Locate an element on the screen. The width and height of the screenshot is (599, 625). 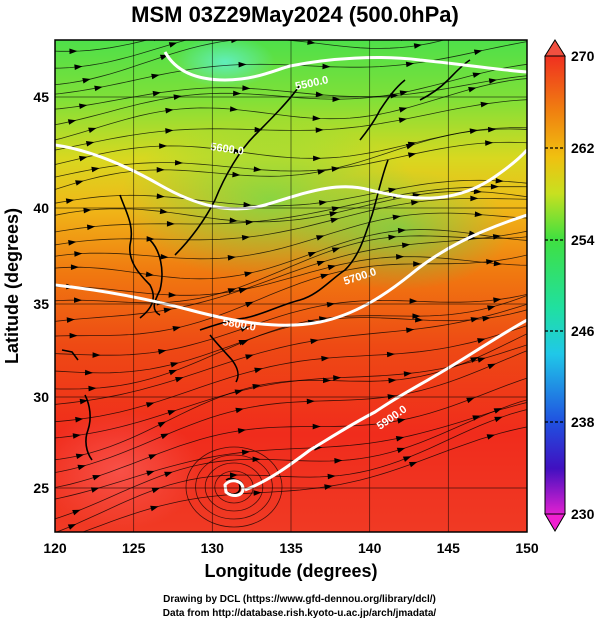
colorbar-tick-label: 238 is located at coordinates (583, 422).